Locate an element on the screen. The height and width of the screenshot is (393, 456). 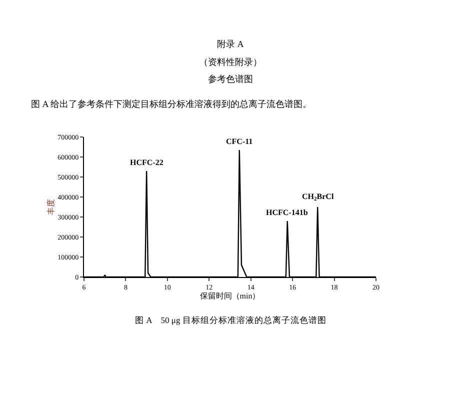
annotation: CH$_{2}$BrCl is located at coordinates (318, 197).